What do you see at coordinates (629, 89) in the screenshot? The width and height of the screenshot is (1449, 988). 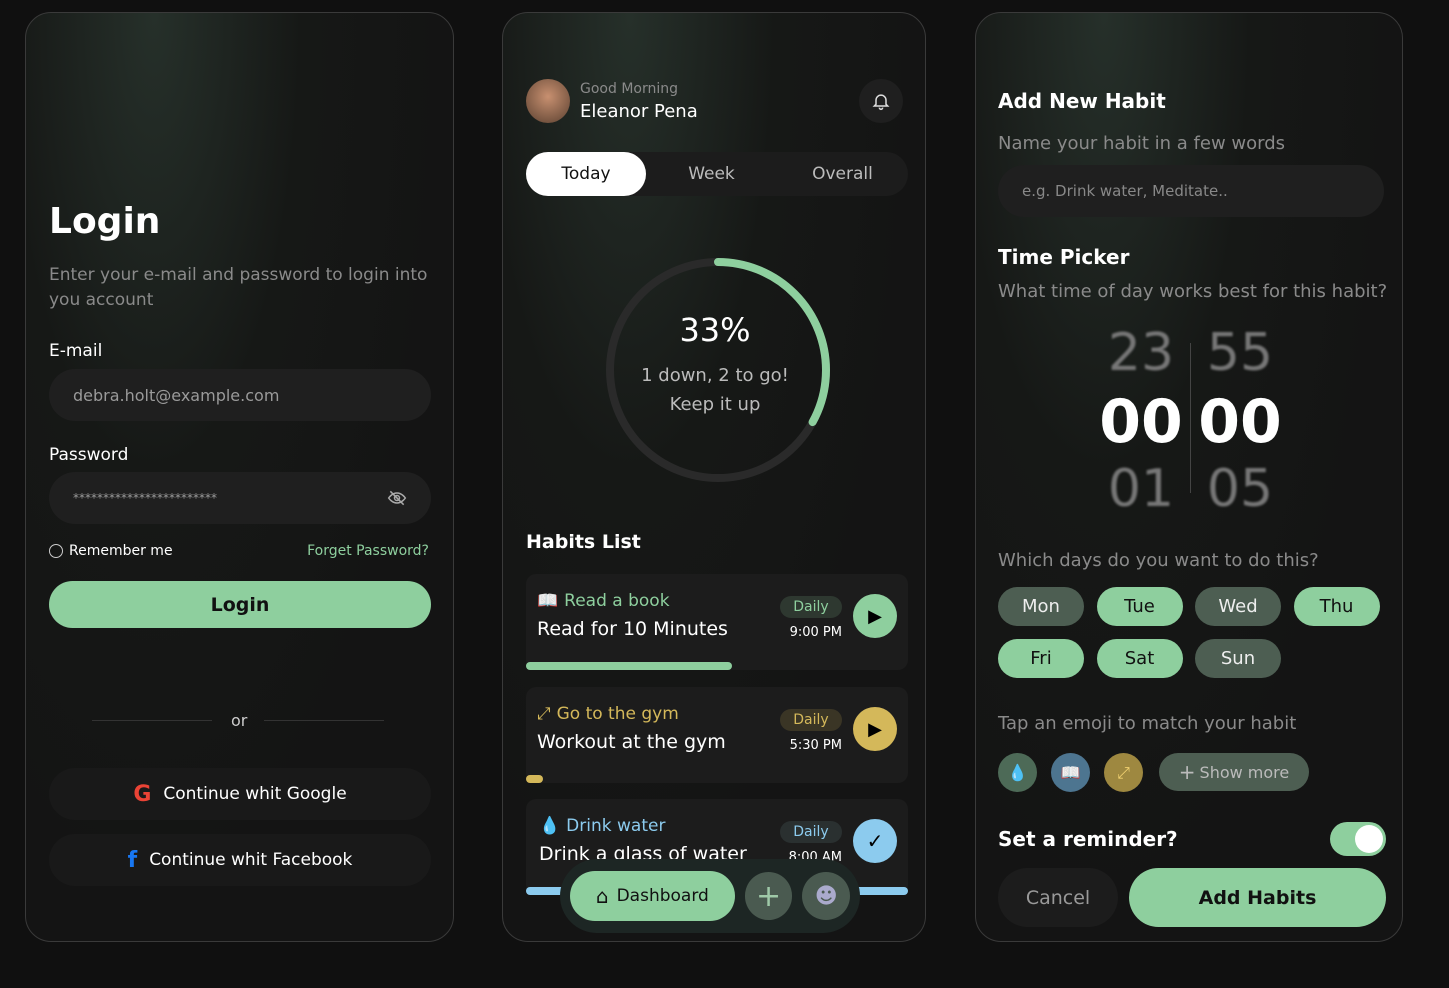 I see `greeting: Good Morning` at bounding box center [629, 89].